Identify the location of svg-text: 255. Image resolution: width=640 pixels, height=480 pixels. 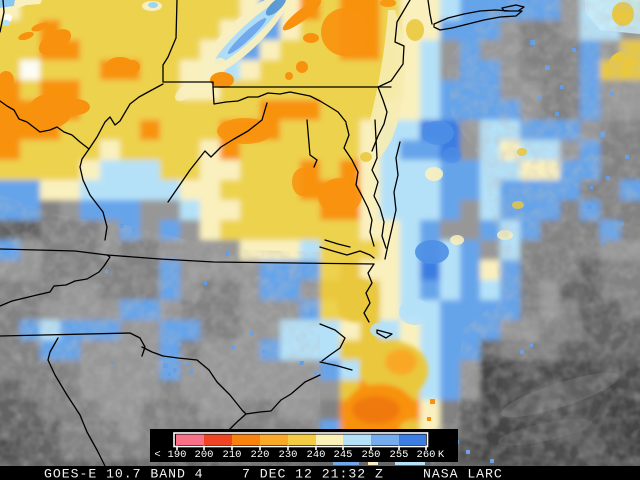
(399, 455).